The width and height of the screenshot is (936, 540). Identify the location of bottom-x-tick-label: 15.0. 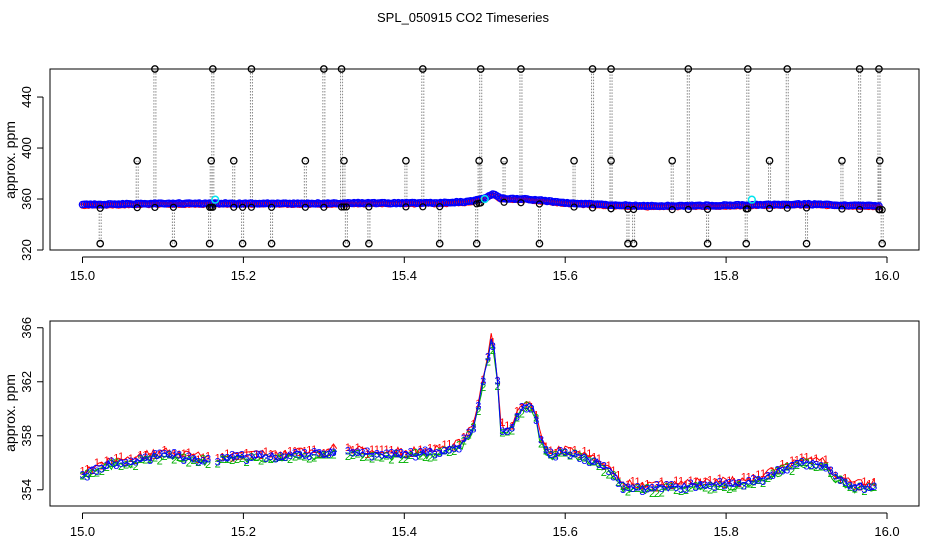
(82, 531).